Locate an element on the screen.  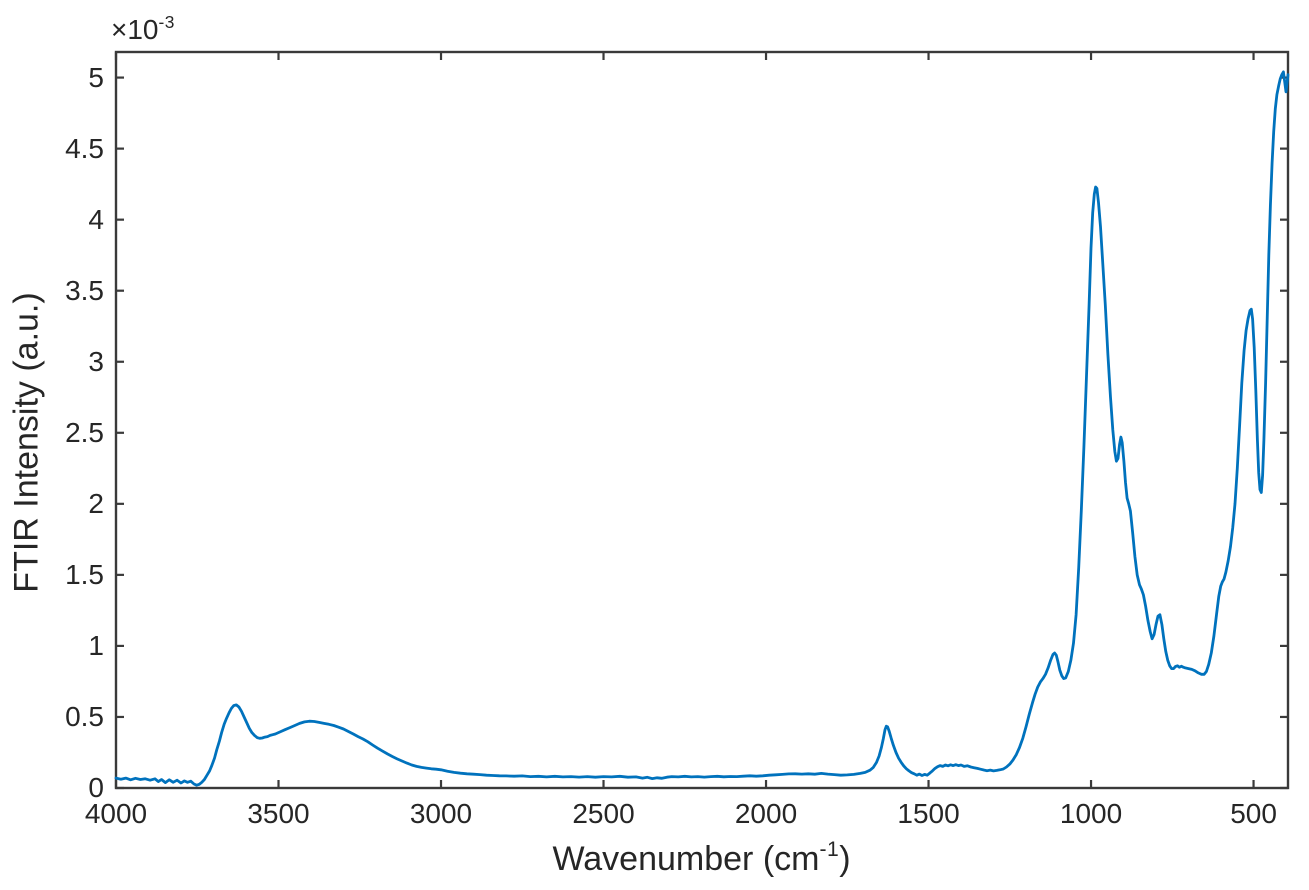
y-tick-label: 2 is located at coordinates (96, 503).